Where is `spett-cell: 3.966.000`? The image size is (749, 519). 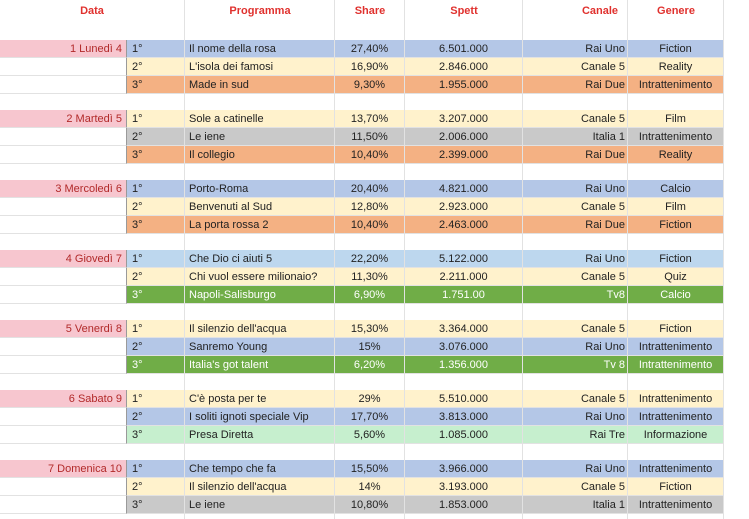 spett-cell: 3.966.000 is located at coordinates (464, 469).